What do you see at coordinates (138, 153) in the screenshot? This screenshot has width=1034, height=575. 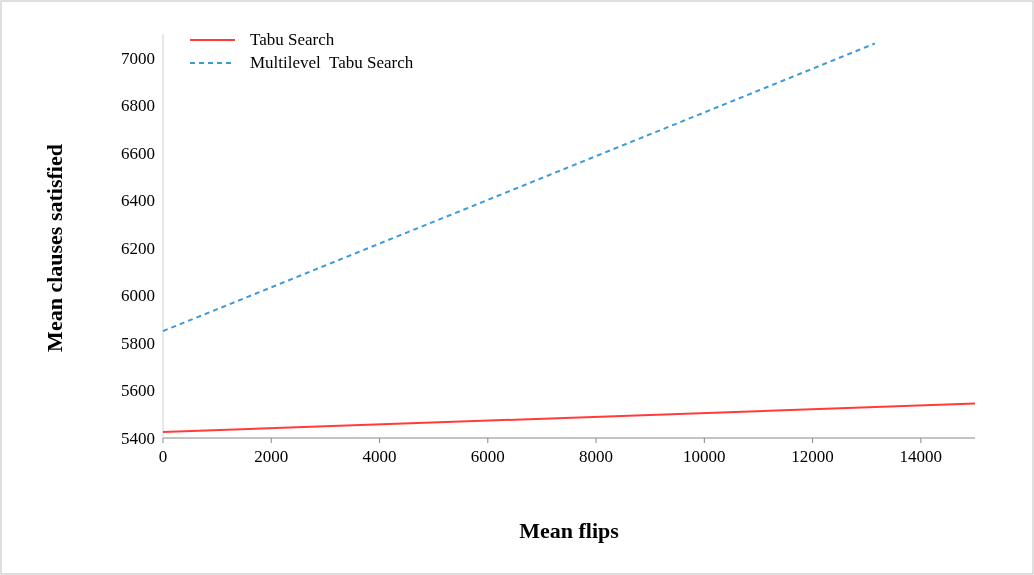 I see `y-tick-label: 6600` at bounding box center [138, 153].